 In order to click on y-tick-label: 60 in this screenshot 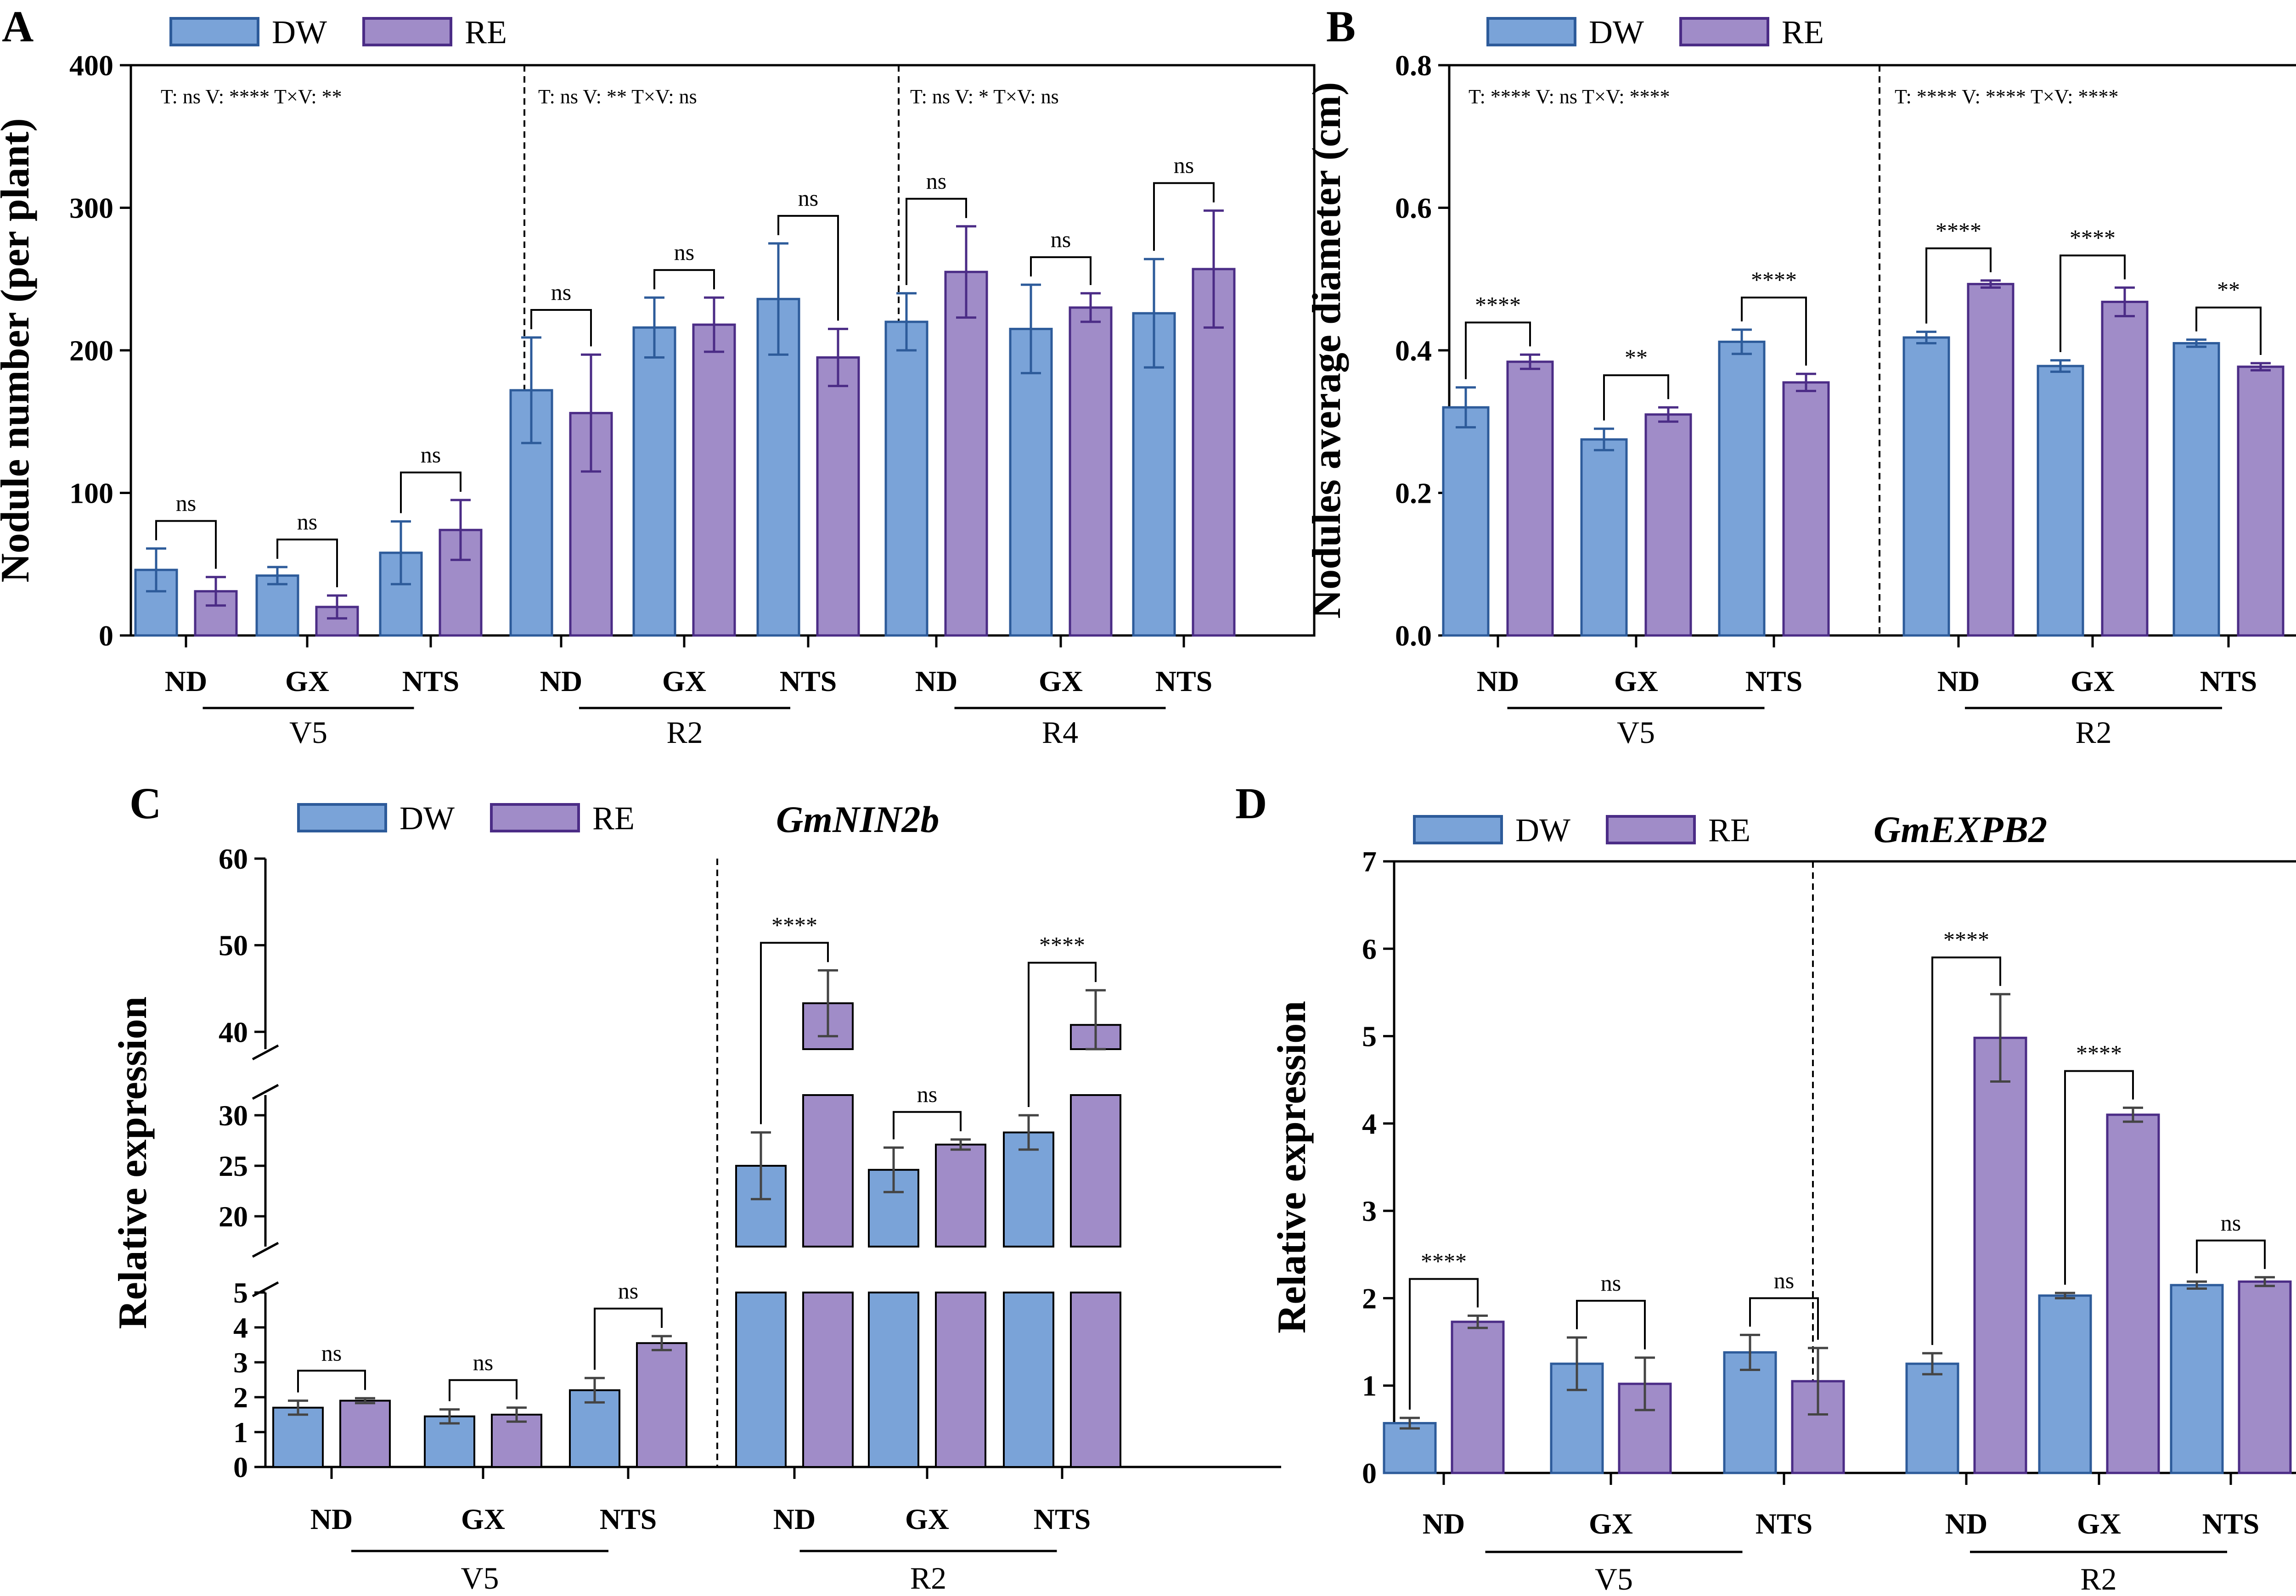, I will do `click(233, 859)`.